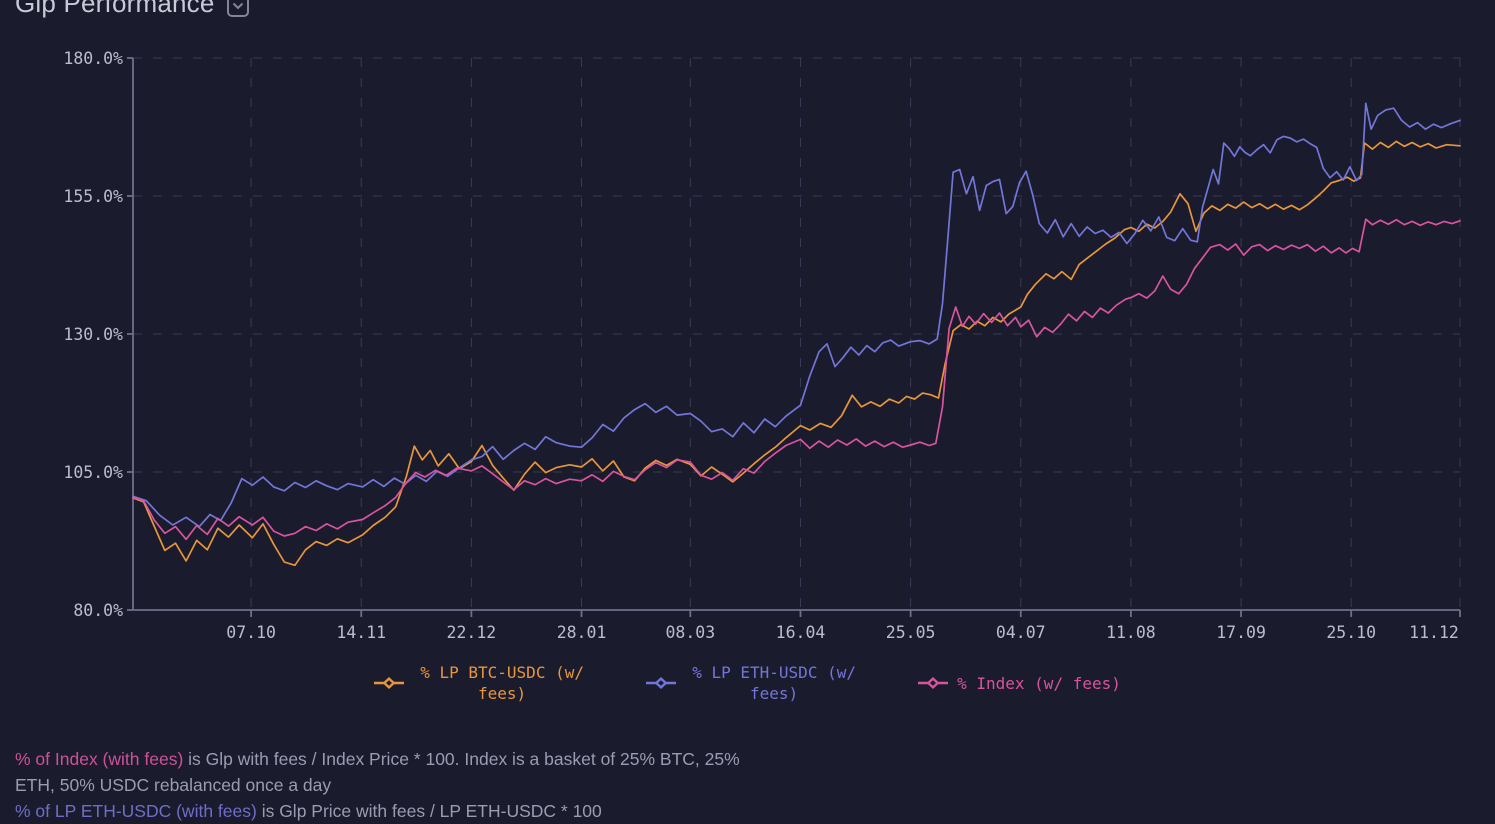 The width and height of the screenshot is (1495, 824). I want to click on chevron-down-boxed-icon, so click(237, 8).